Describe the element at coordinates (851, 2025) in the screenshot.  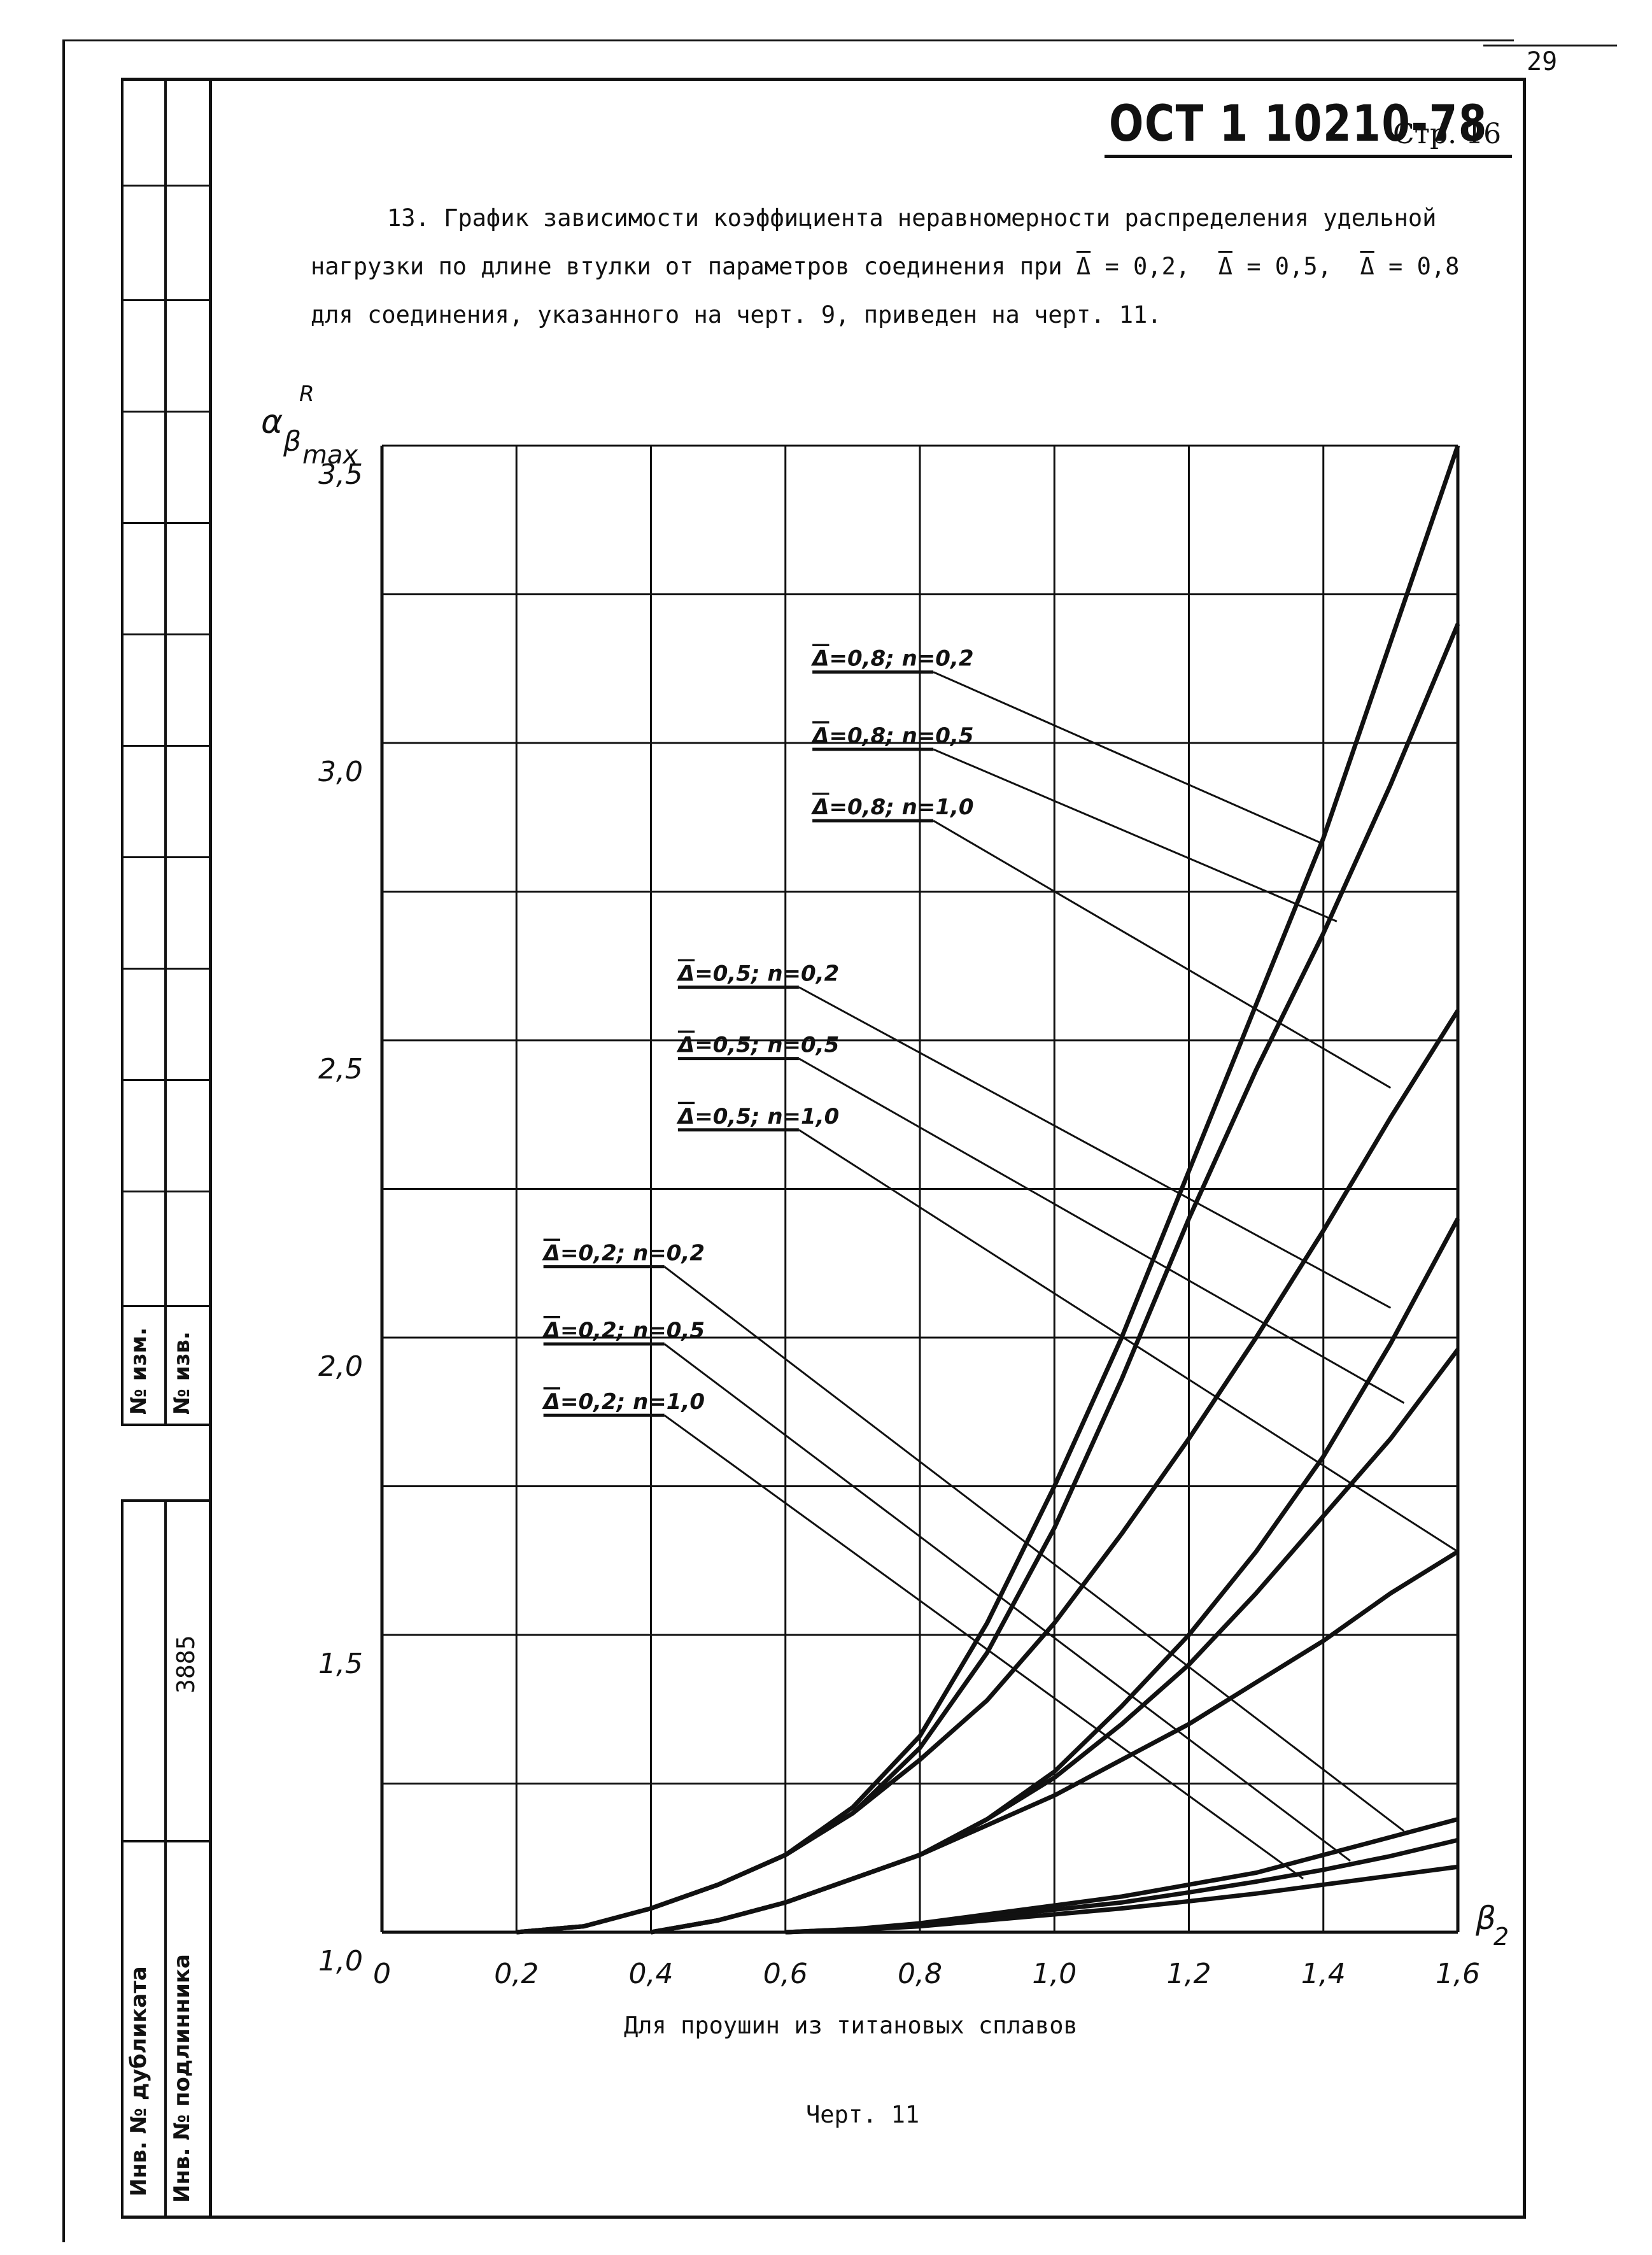
I see `chart-subtitle: Для проушин из титановых сплавов` at that location.